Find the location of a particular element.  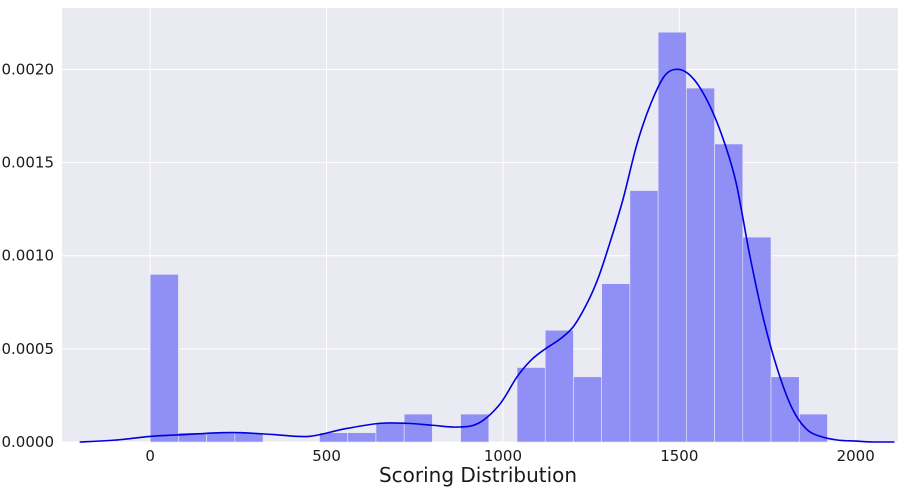

y-tick-label: 0.0015 is located at coordinates (28, 163).